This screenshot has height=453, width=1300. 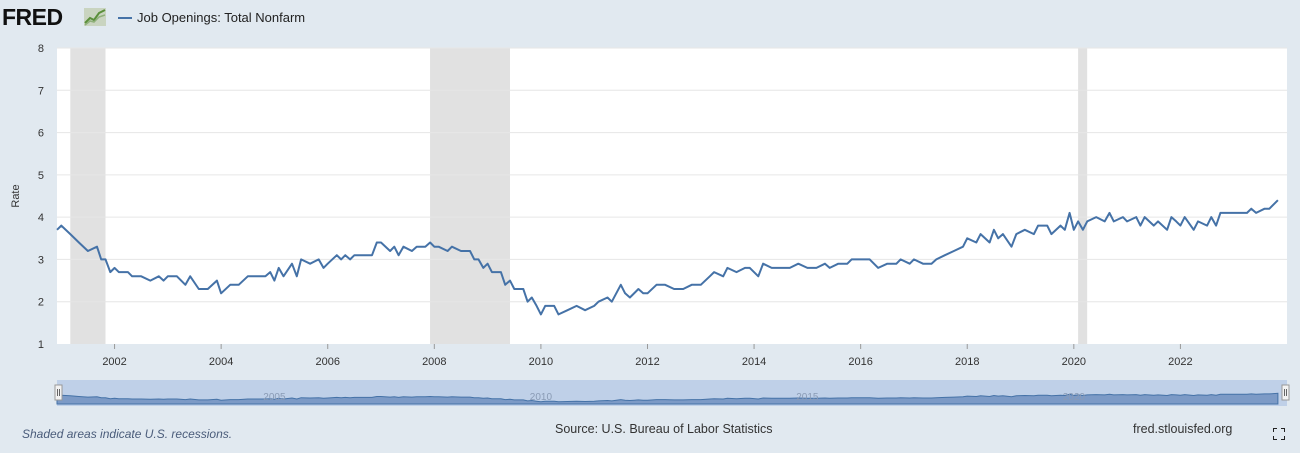 What do you see at coordinates (32, 17) in the screenshot?
I see `fred-logo: FRED` at bounding box center [32, 17].